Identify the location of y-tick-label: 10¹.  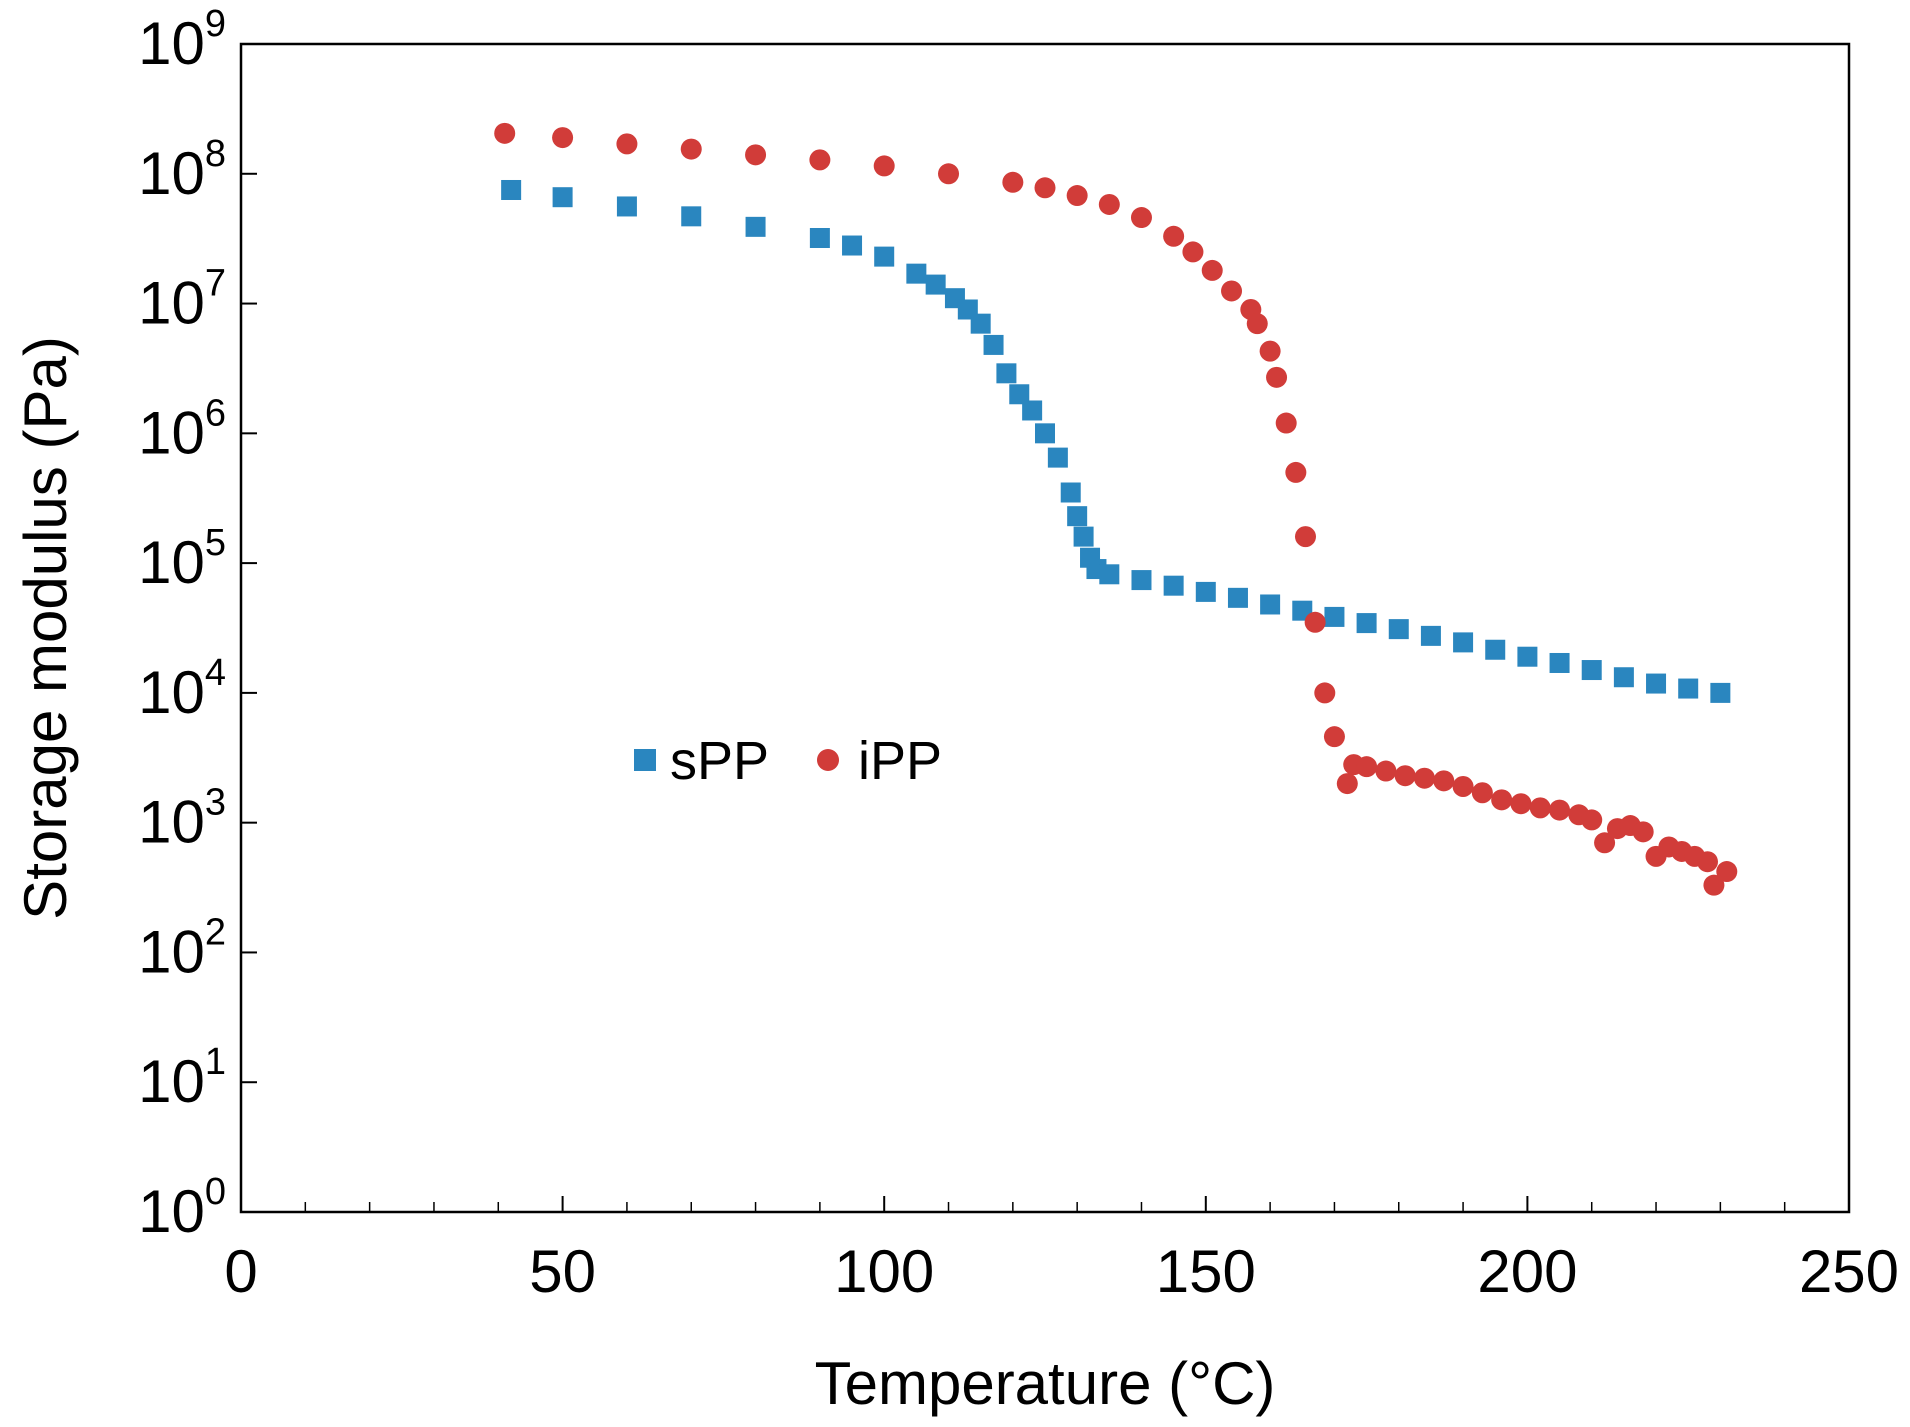
(182, 1078).